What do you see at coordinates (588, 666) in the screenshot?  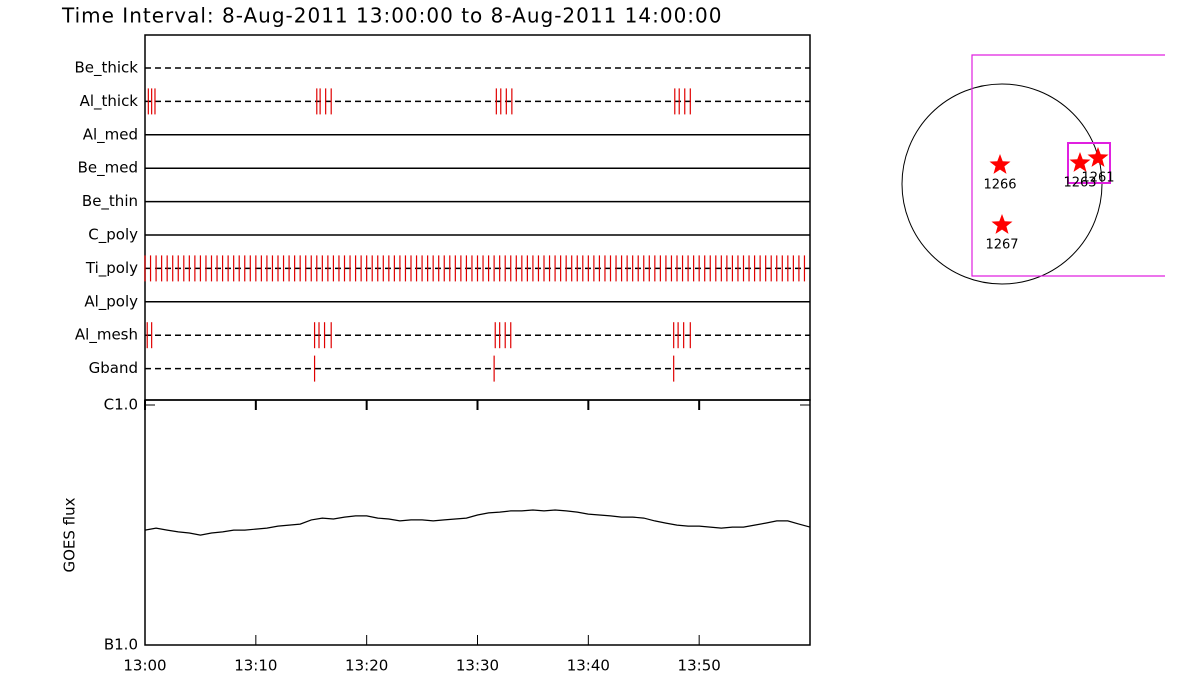 I see `x-tick-label: 13:40` at bounding box center [588, 666].